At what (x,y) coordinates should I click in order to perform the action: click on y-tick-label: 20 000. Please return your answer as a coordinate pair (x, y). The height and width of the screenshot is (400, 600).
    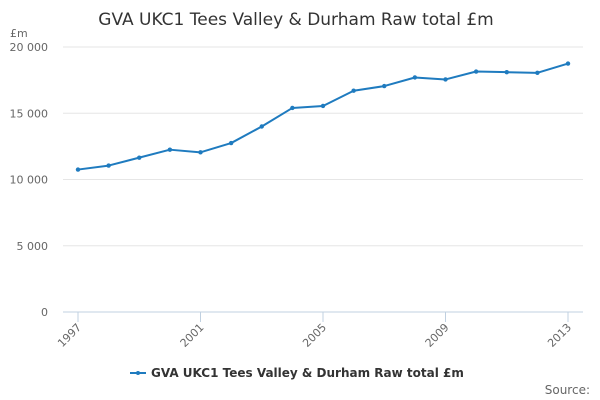
    Looking at the image, I should click on (29, 47).